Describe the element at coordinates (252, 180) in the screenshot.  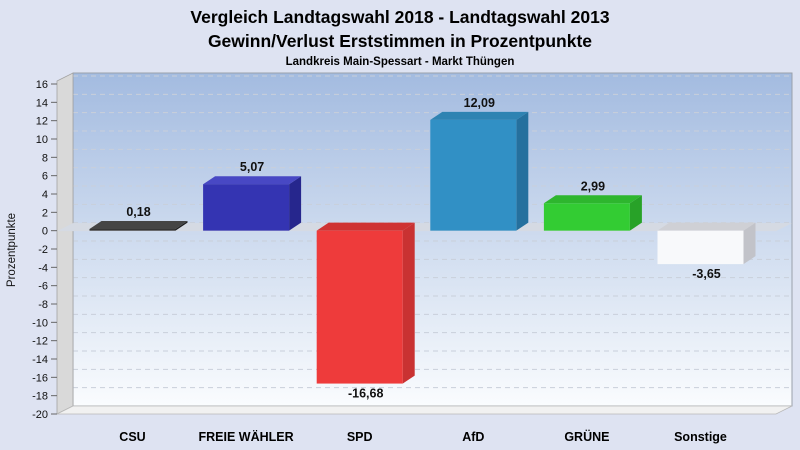
I see `bar-top-FREIE WÄHLER` at that location.